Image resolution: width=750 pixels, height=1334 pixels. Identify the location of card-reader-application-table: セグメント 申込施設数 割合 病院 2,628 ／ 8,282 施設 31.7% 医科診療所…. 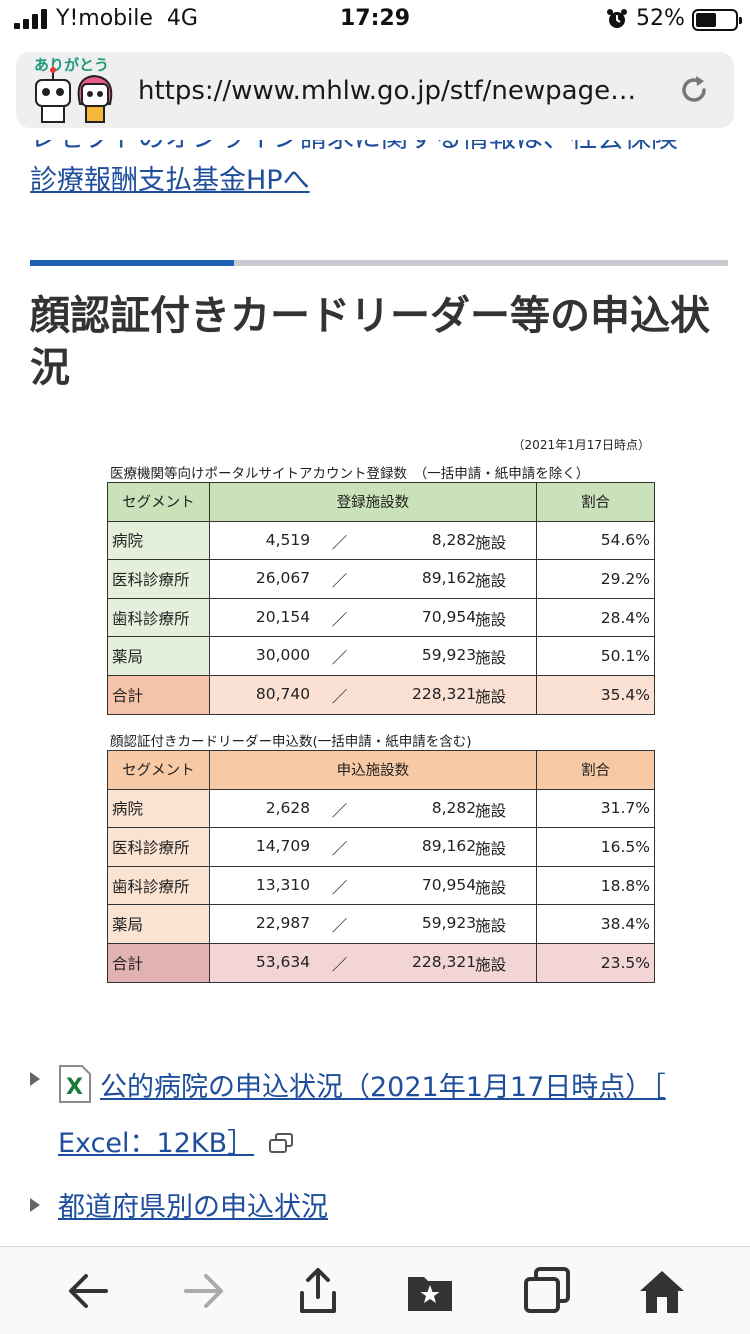
(381, 866).